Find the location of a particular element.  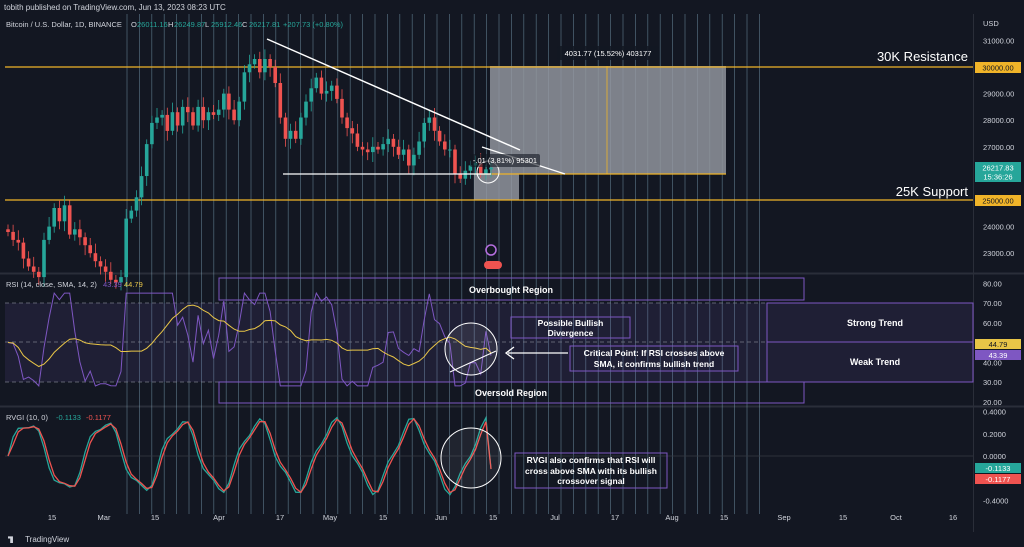

symbol-name: Bitcoin / U.S. Dollar, 1D, BINANCE is located at coordinates (64, 24).